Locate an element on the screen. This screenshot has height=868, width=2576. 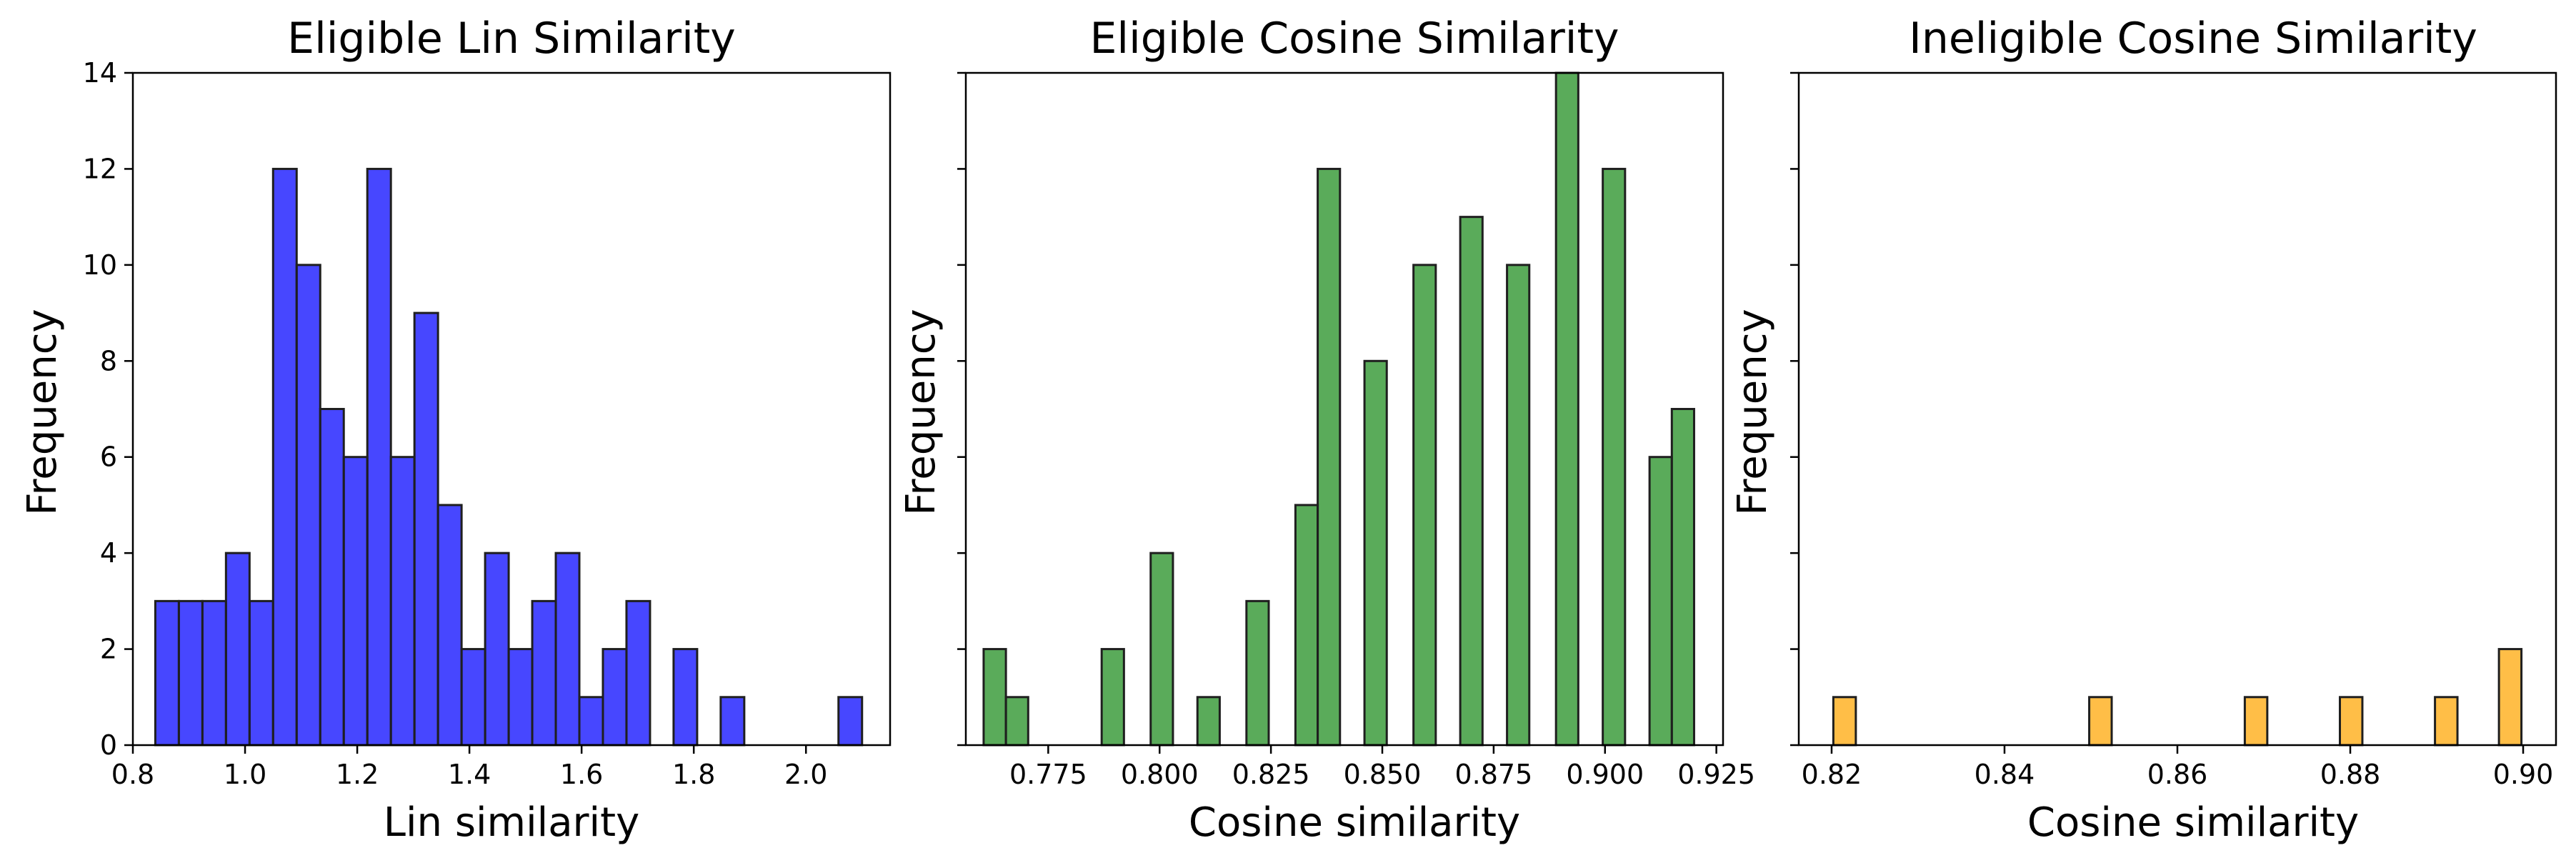
x-tick-label: 1.2 is located at coordinates (358, 774).